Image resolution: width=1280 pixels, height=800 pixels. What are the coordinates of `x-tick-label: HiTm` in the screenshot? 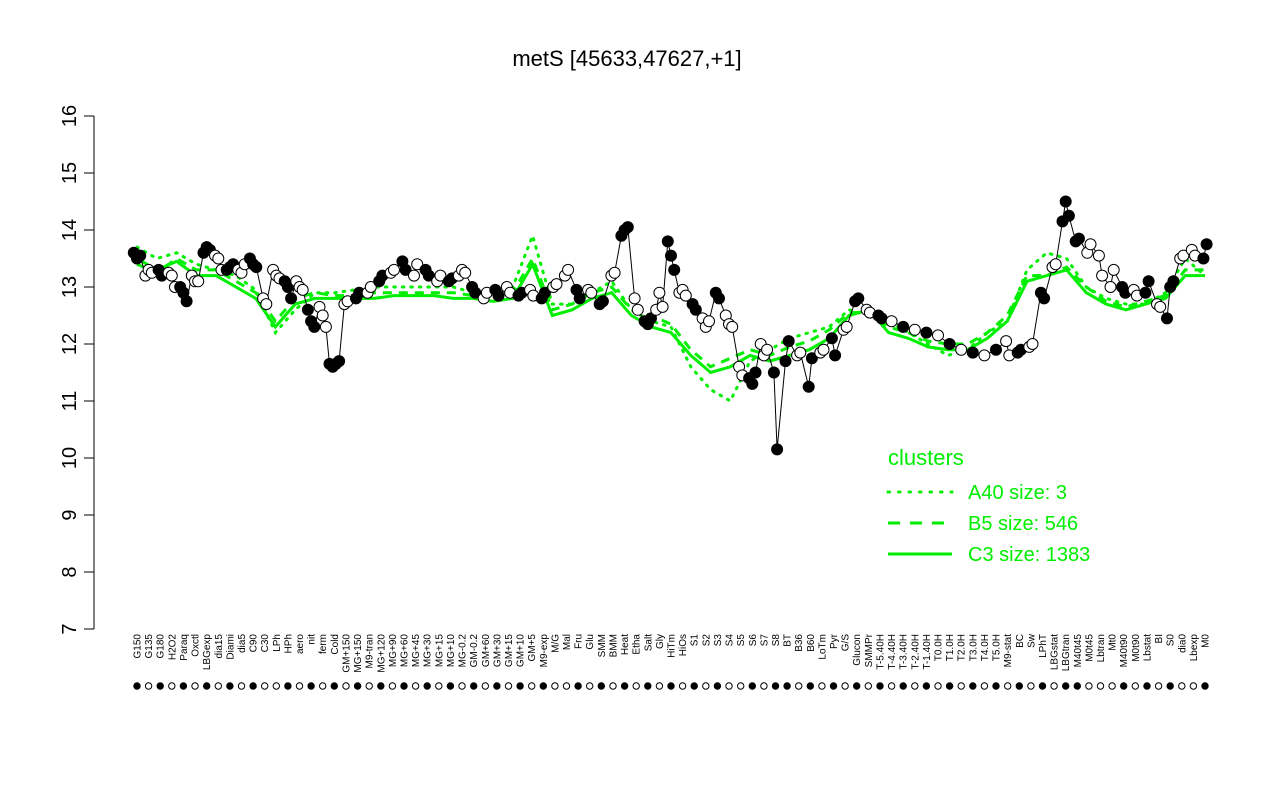 It's located at (672, 646).